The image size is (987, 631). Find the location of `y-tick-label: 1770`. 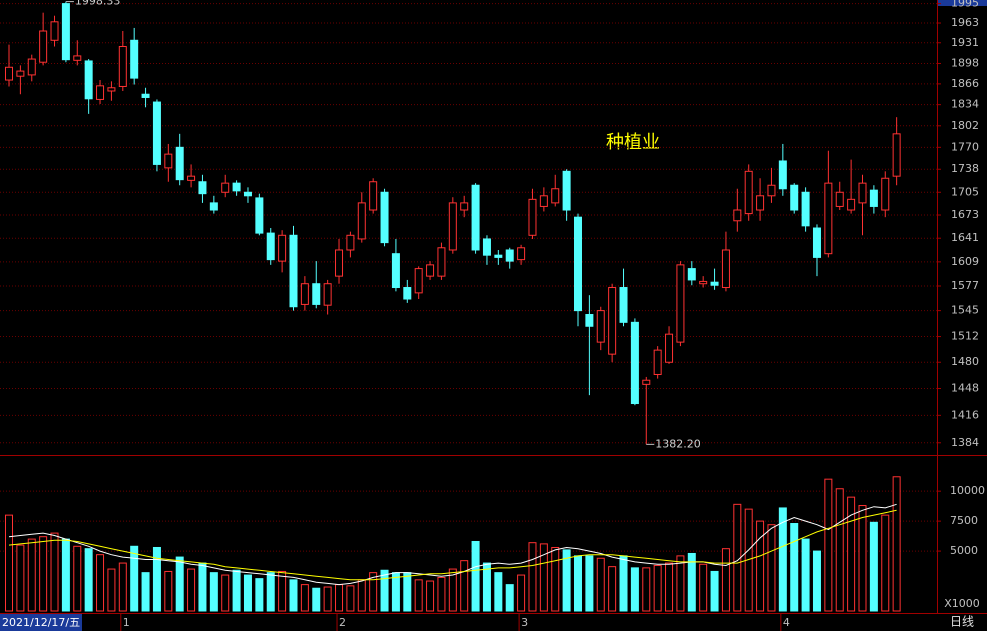

y-tick-label: 1770 is located at coordinates (965, 146).